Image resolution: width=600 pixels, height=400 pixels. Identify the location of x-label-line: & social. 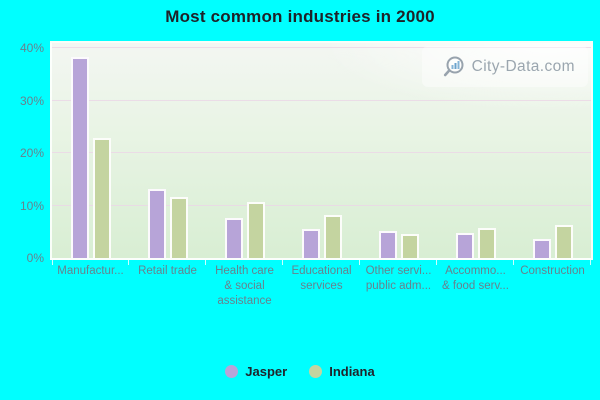
(244, 286).